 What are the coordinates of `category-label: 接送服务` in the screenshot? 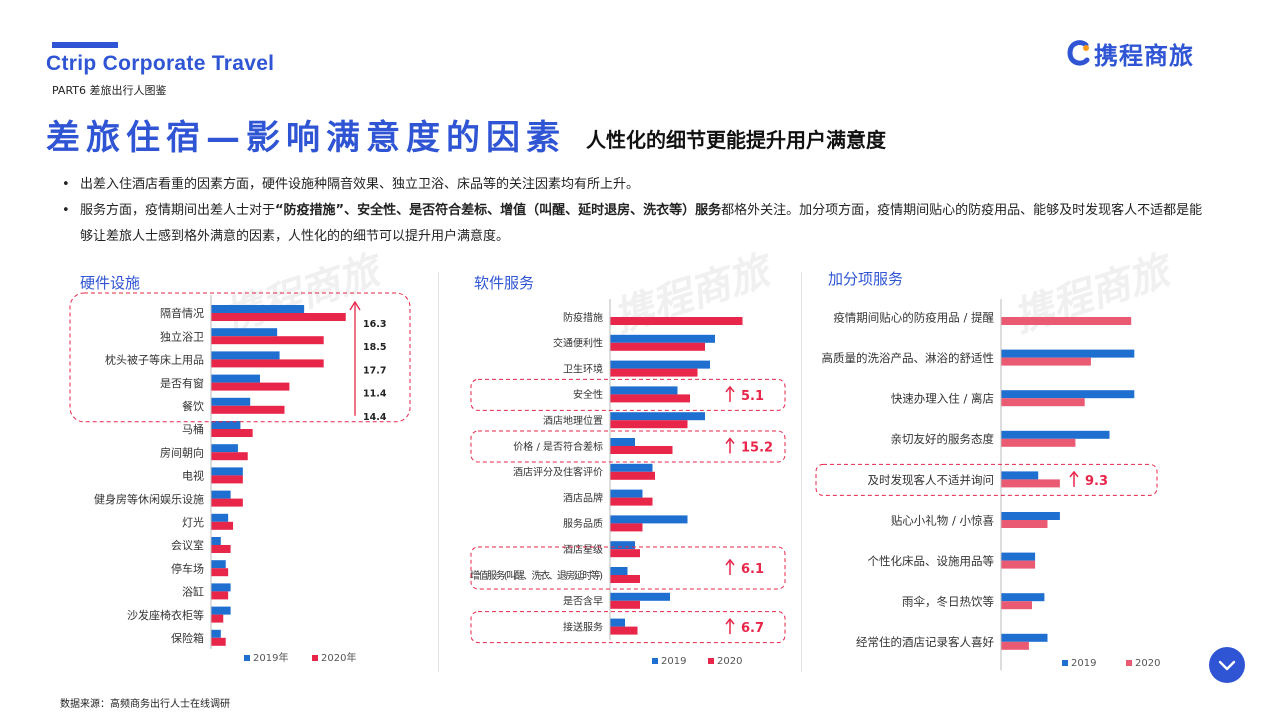 It's located at (583, 626).